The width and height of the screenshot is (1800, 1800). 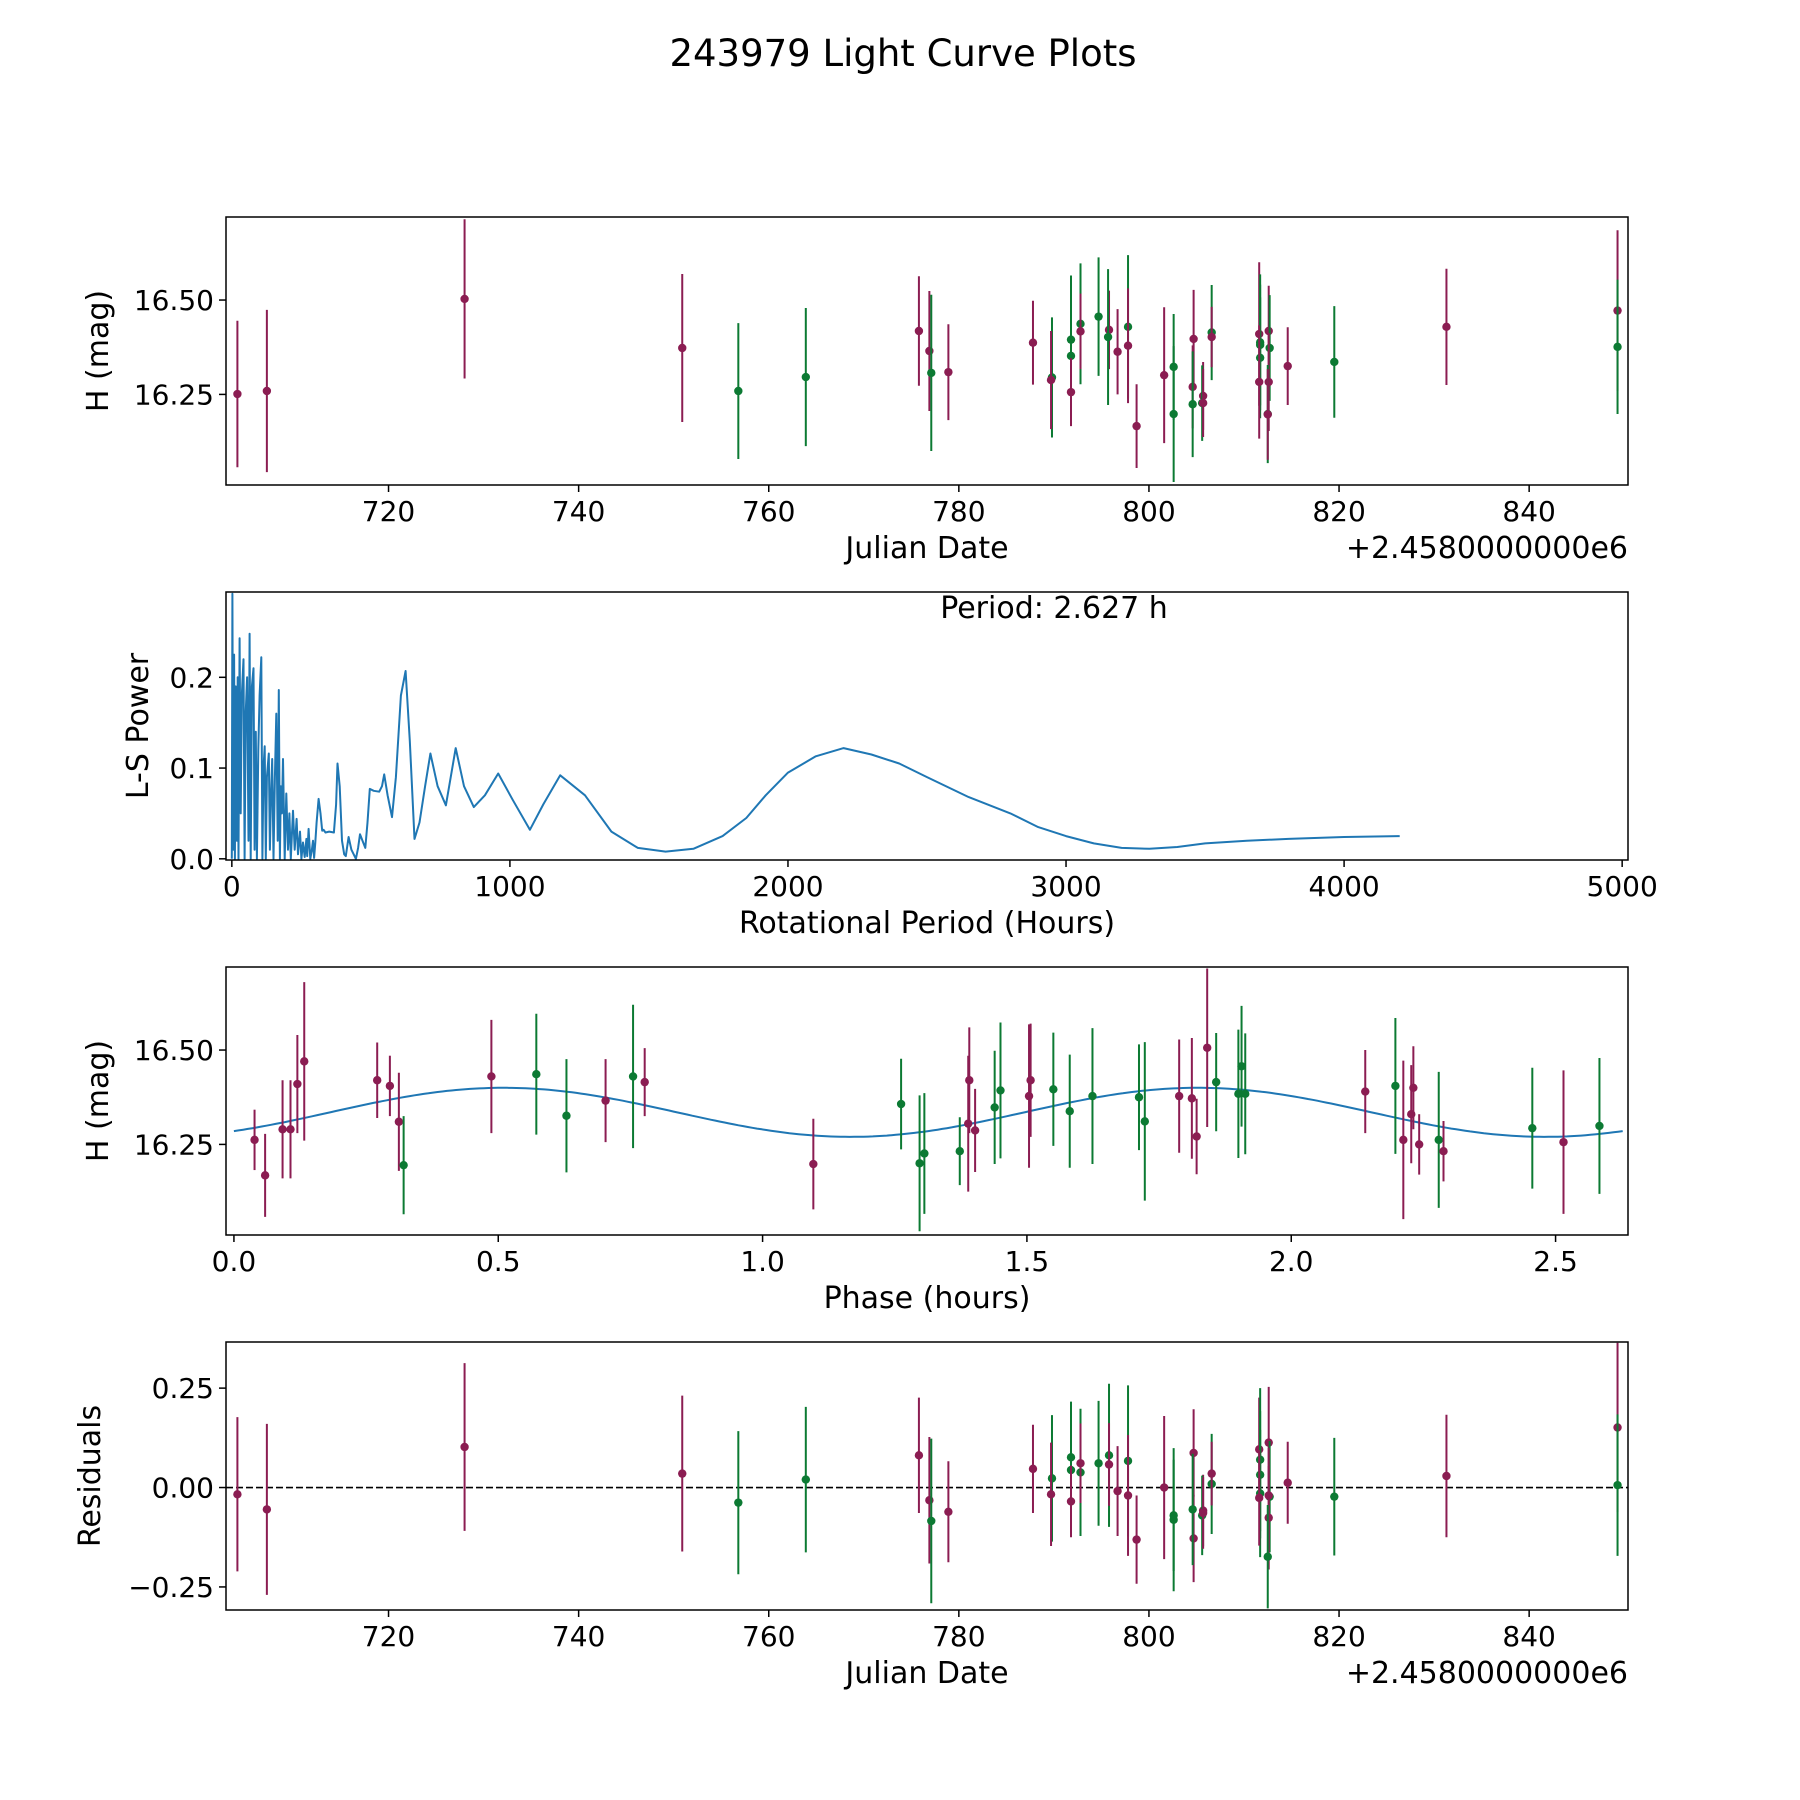 What do you see at coordinates (174, 394) in the screenshot?
I see `y-tick-label: 16.25` at bounding box center [174, 394].